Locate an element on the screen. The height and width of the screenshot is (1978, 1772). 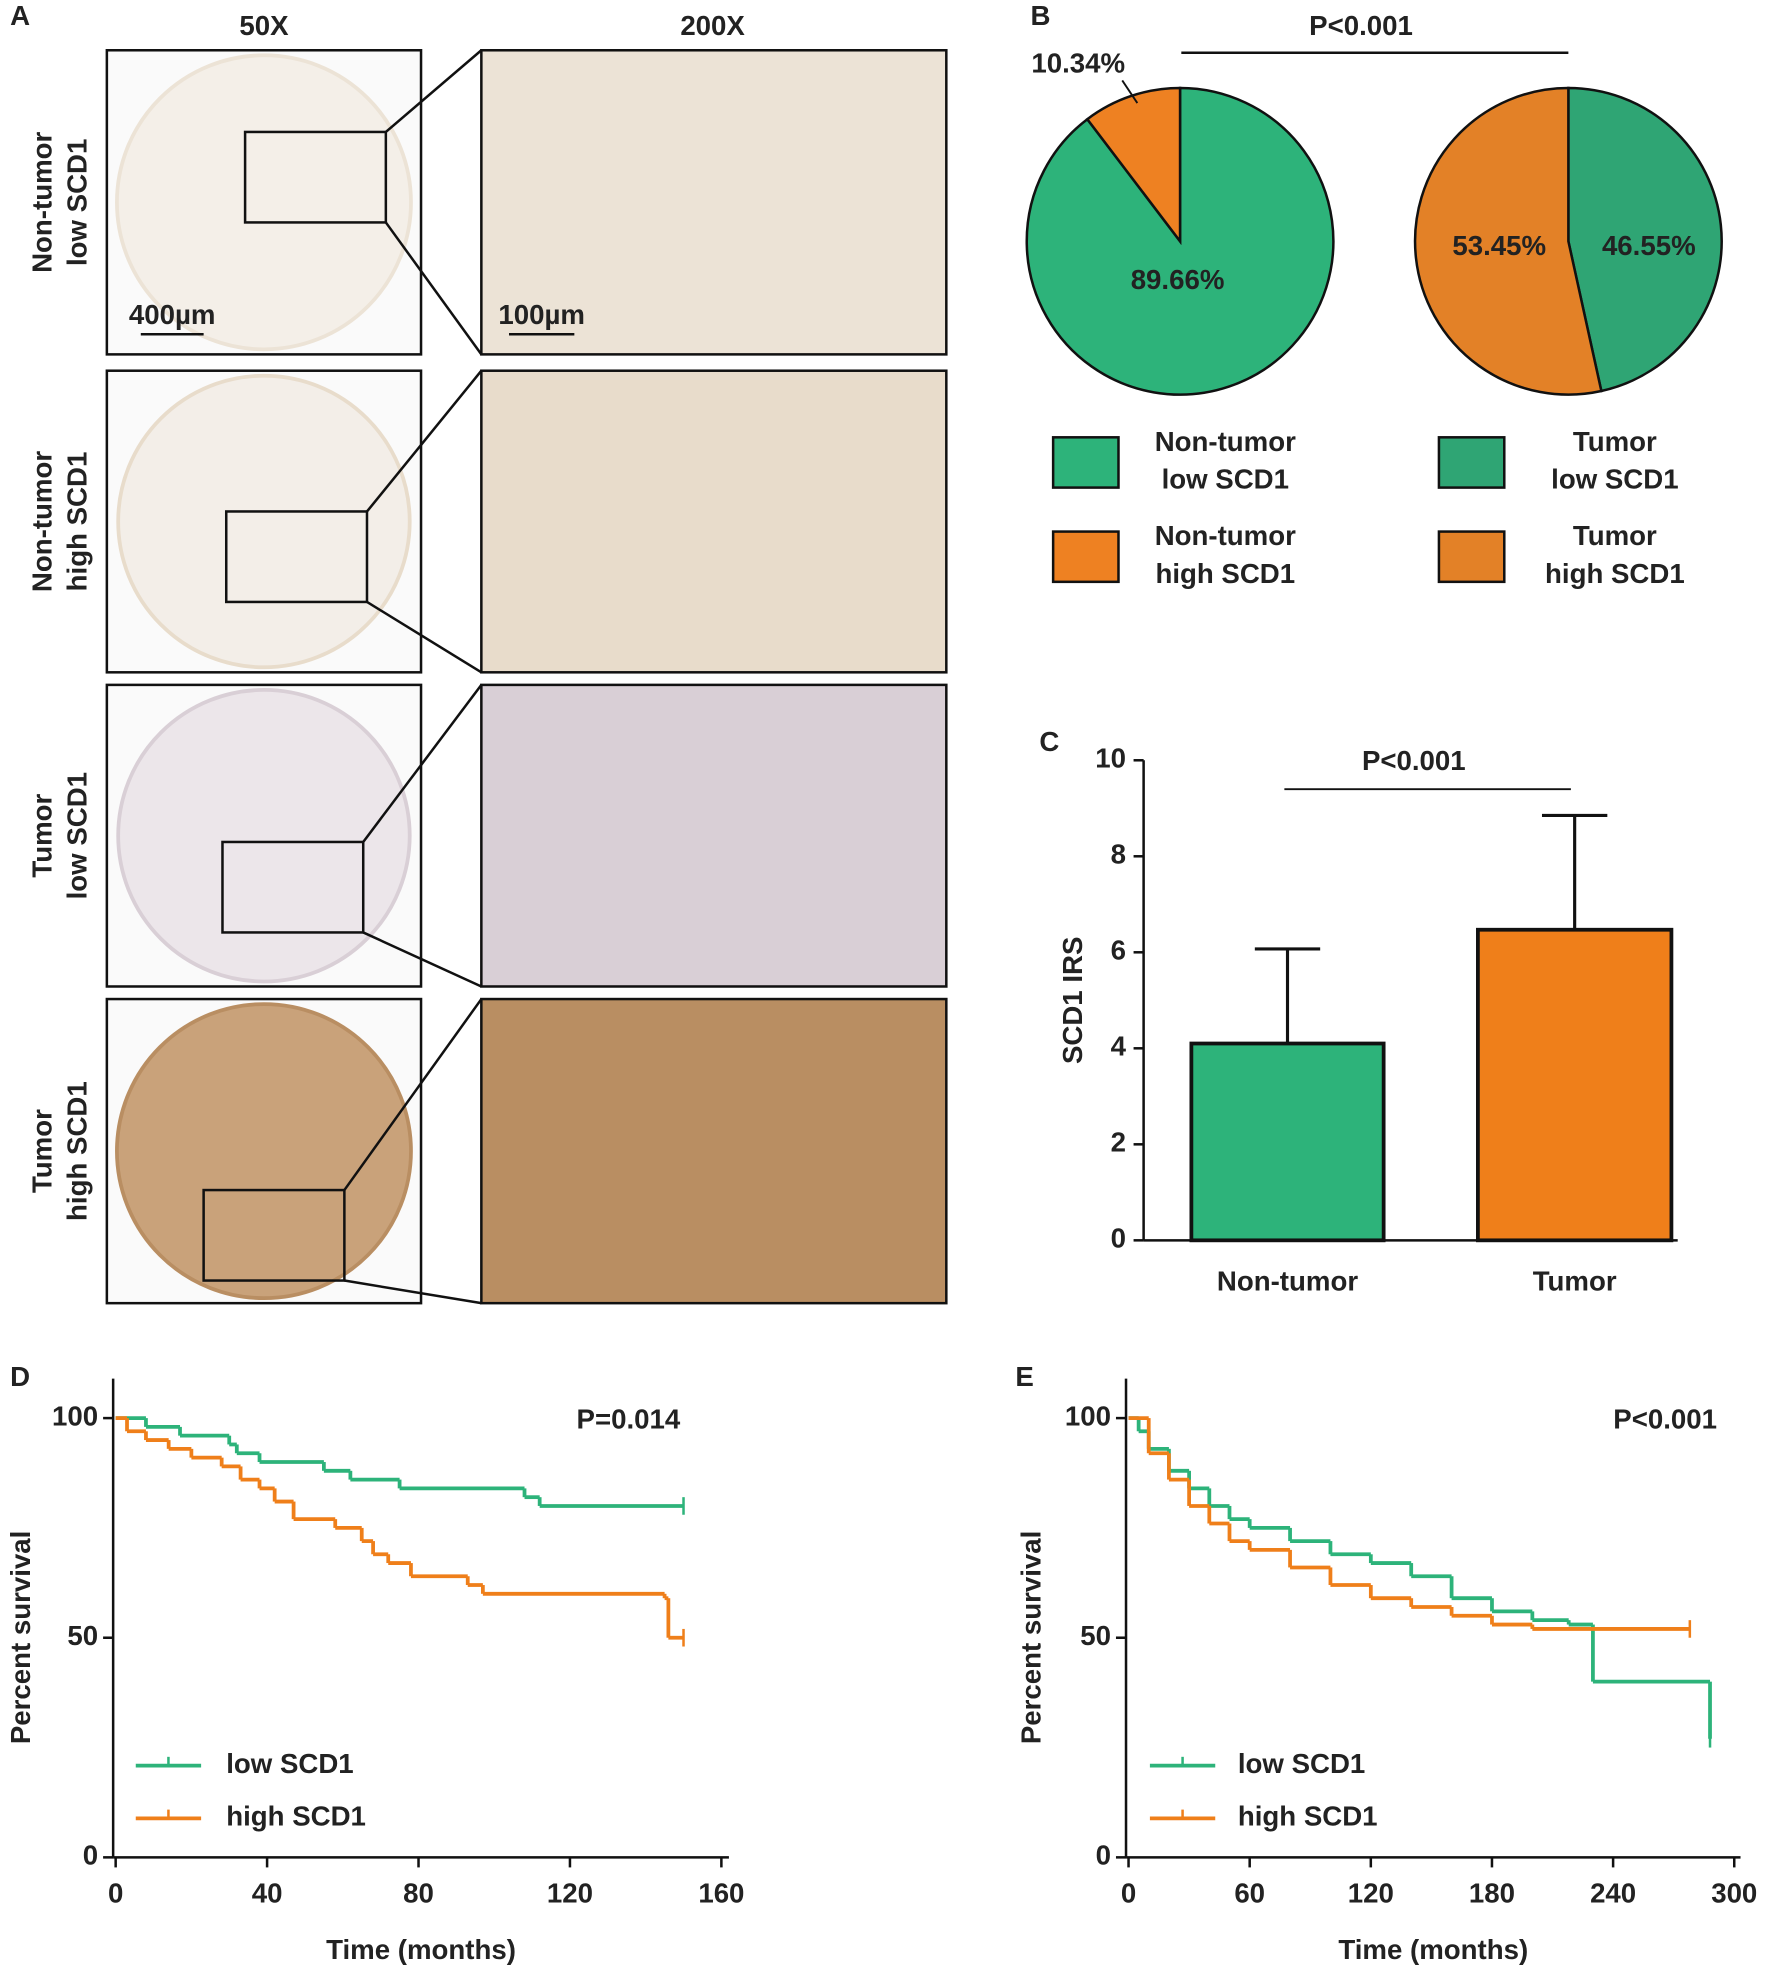
y-tick-label: 4 is located at coordinates (1119, 1046).